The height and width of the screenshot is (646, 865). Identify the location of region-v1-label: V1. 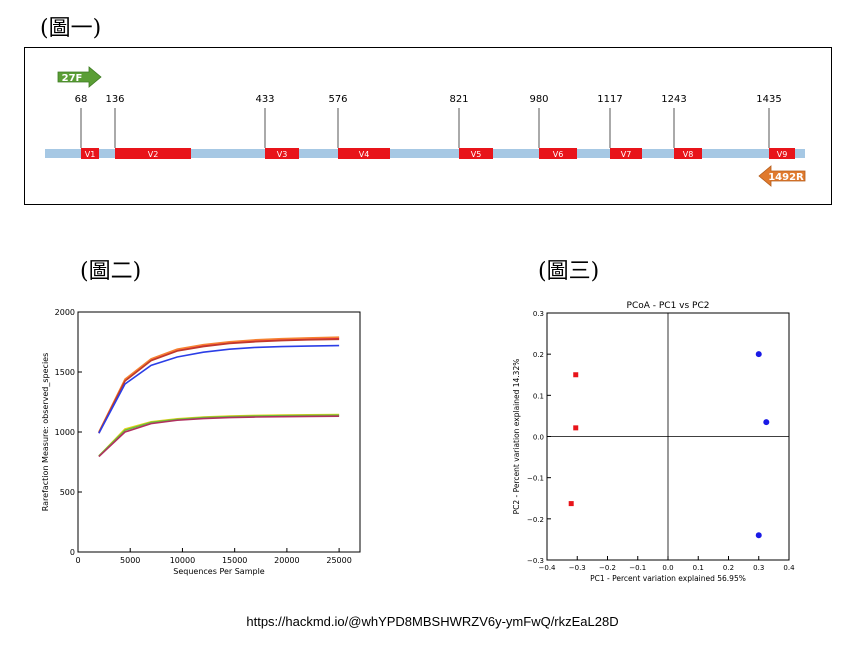
(90, 154).